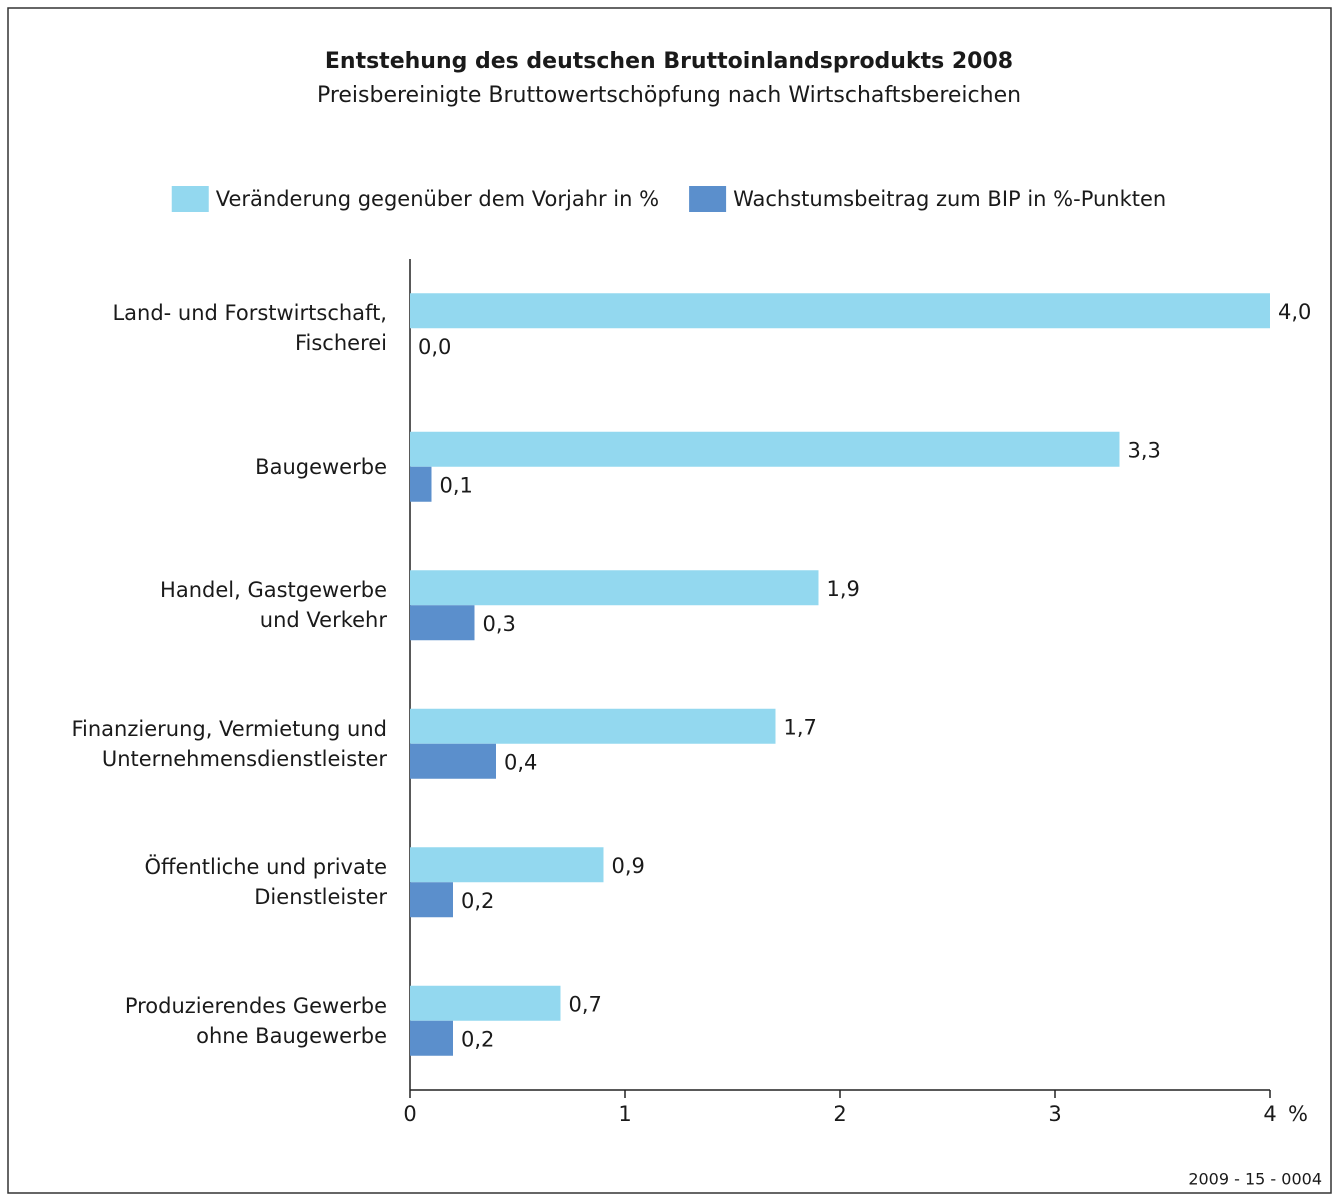 The height and width of the screenshot is (1201, 1339). I want to click on value-label: 1,7, so click(800, 727).